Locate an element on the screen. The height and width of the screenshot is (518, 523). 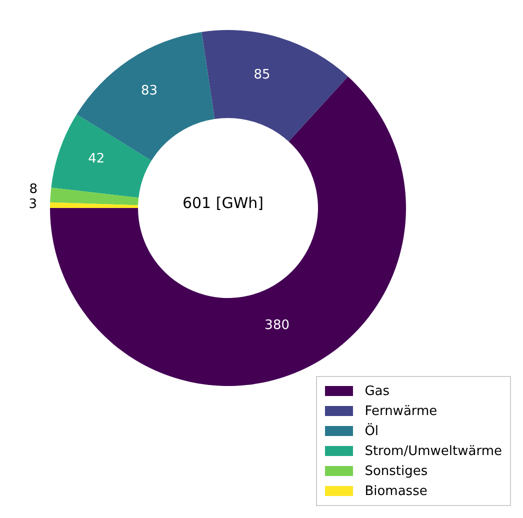
data-label: 83 is located at coordinates (149, 91).